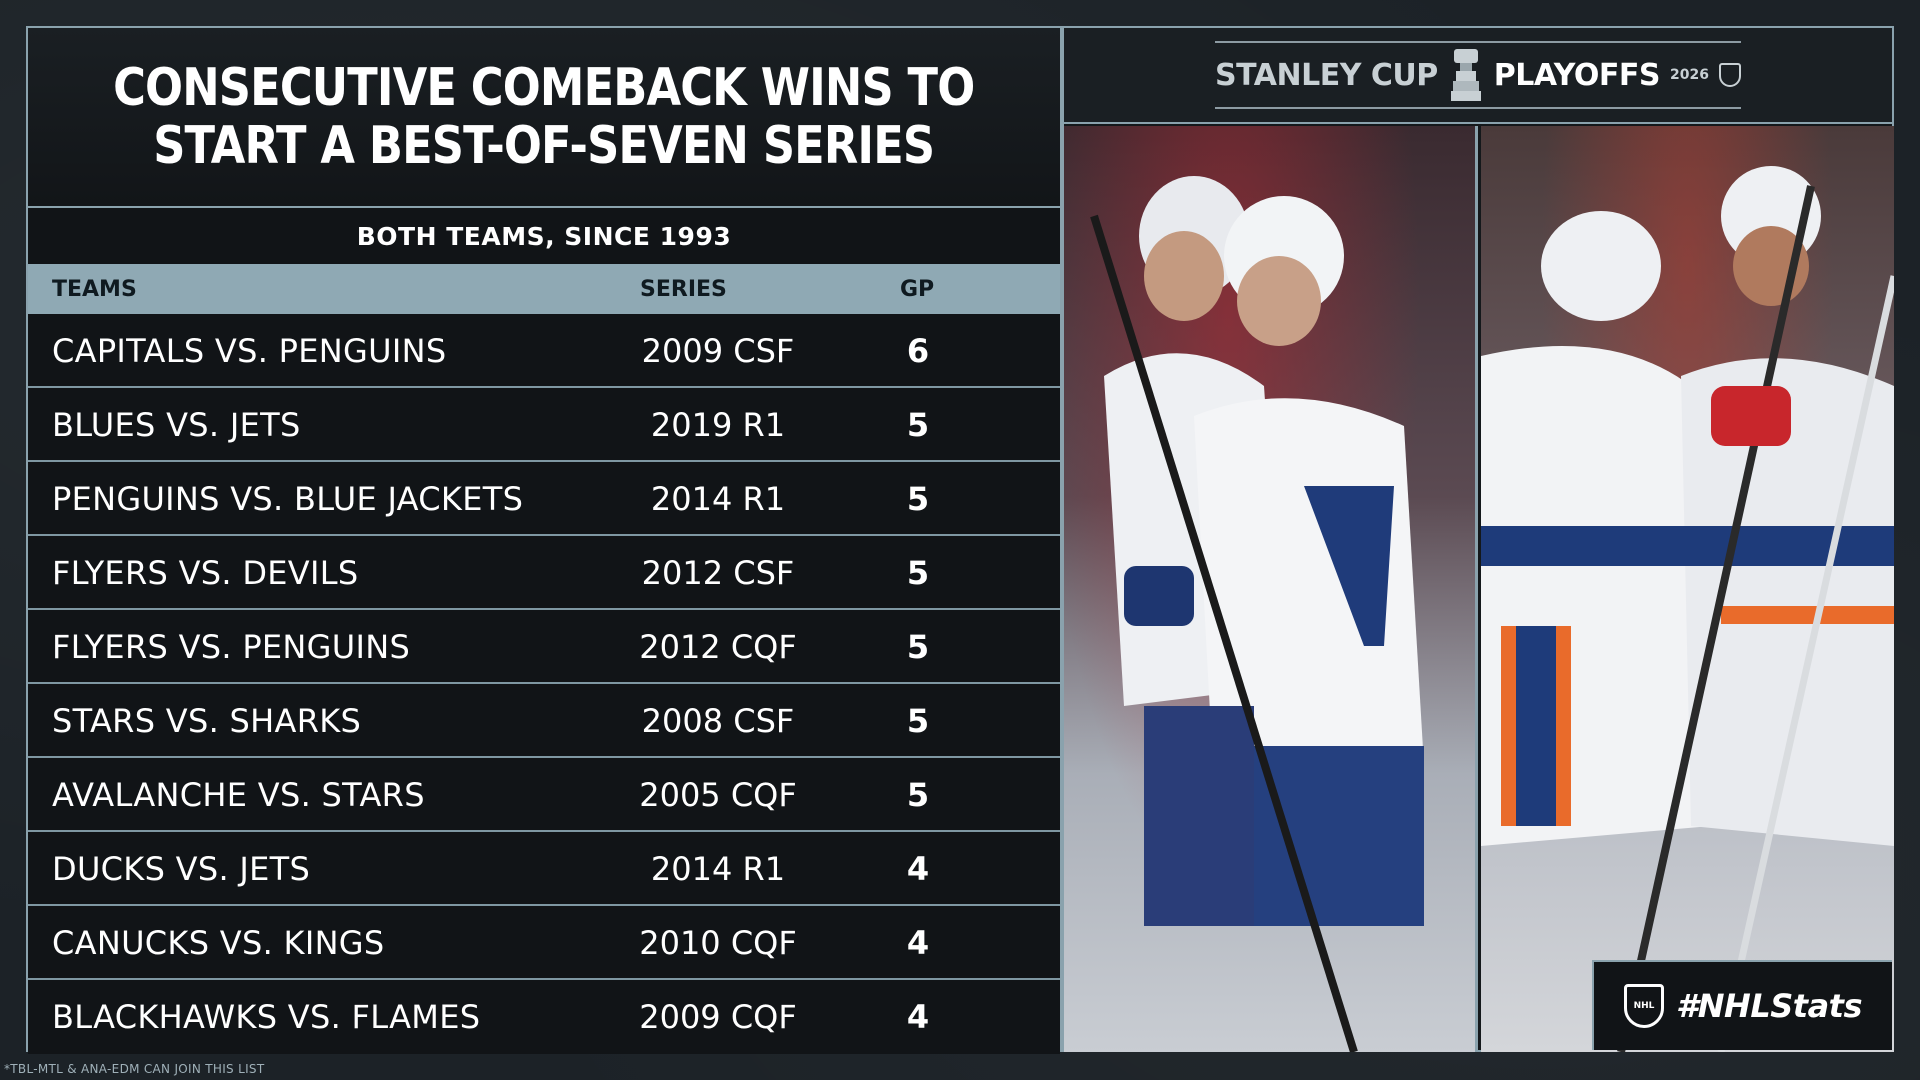  I want to click on row-series: 2012 CSF, so click(718, 573).